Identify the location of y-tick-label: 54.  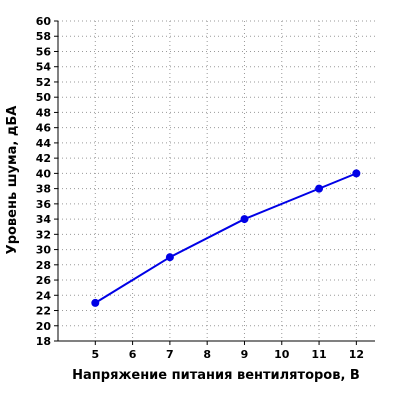
(44, 67).